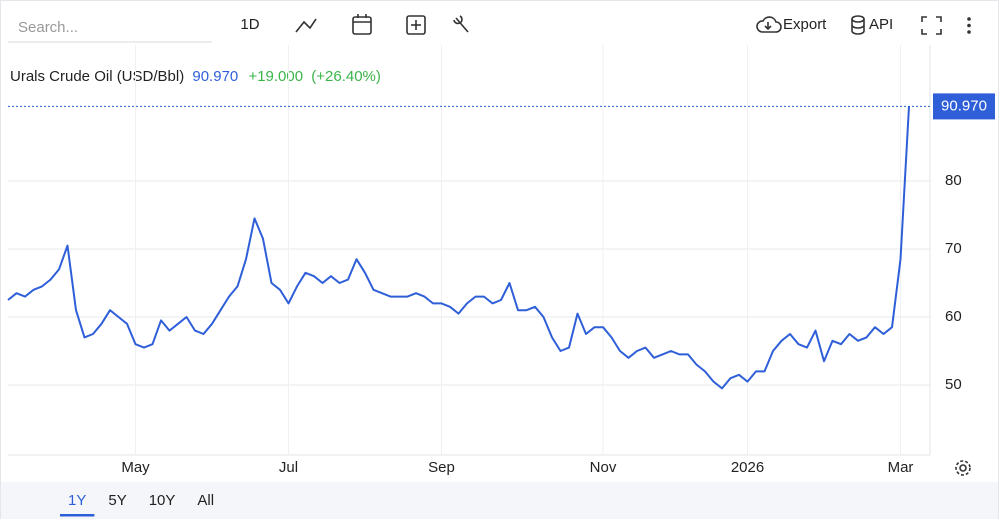 The width and height of the screenshot is (1000, 525). I want to click on range-button: All, so click(205, 500).